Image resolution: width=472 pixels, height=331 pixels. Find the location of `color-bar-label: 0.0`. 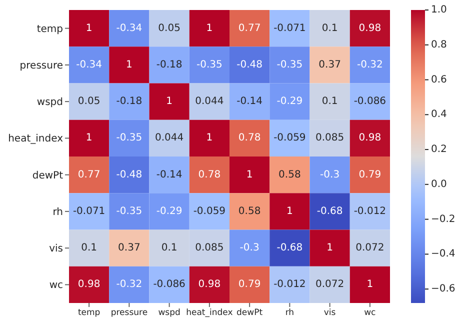

color-bar-label: 0.0 is located at coordinates (439, 184).